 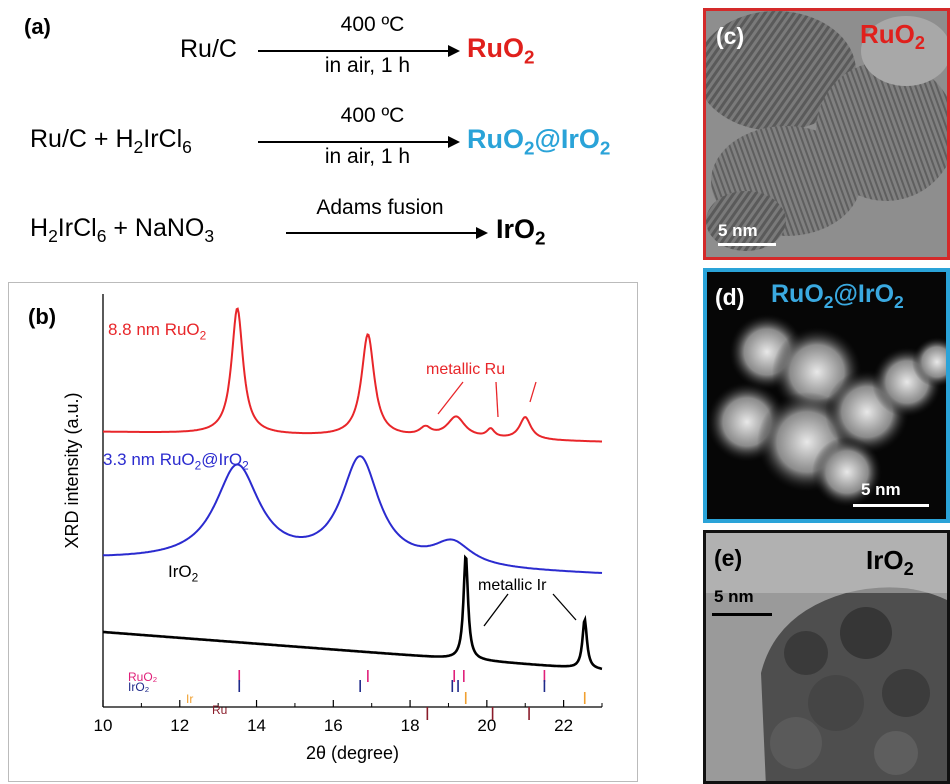 What do you see at coordinates (72, 470) in the screenshot?
I see `y-axis-label: XRD intensity (a.u.)` at bounding box center [72, 470].